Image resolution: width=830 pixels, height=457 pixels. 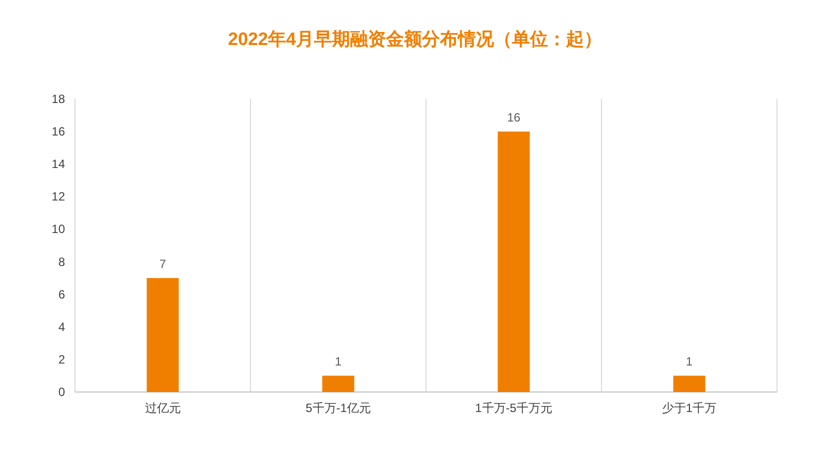 What do you see at coordinates (59, 197) in the screenshot?
I see `y-tick-label: 12` at bounding box center [59, 197].